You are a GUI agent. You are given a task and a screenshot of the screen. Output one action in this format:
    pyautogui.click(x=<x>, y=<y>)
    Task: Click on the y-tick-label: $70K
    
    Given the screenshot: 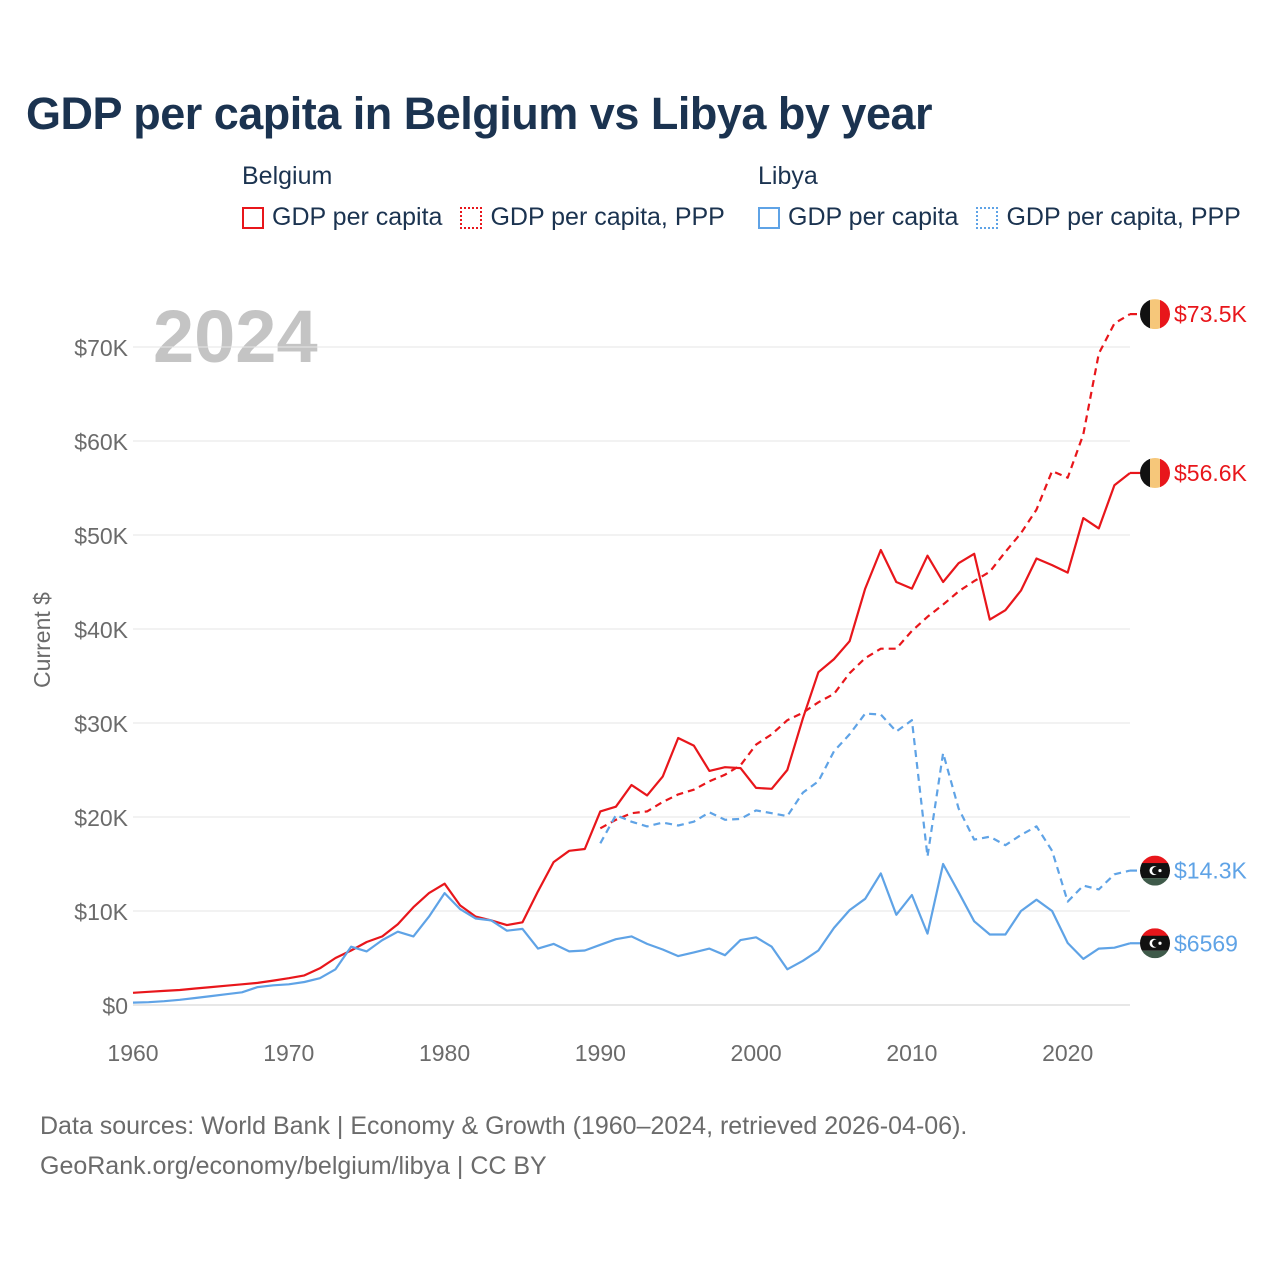 What is the action you would take?
    pyautogui.click(x=101, y=348)
    